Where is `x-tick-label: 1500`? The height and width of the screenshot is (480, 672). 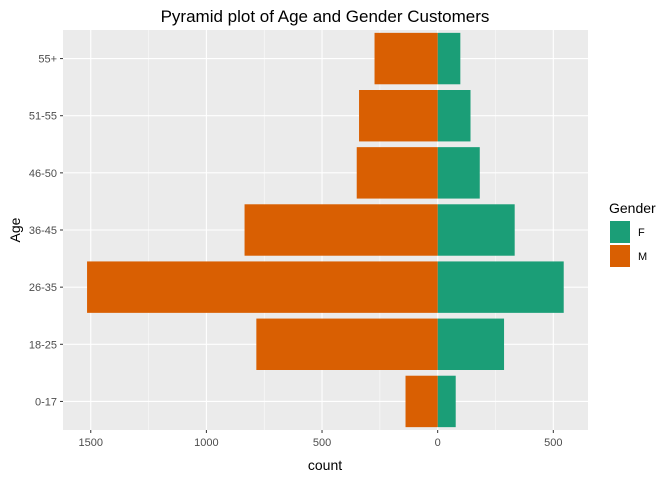 x-tick-label: 1500 is located at coordinates (91, 443).